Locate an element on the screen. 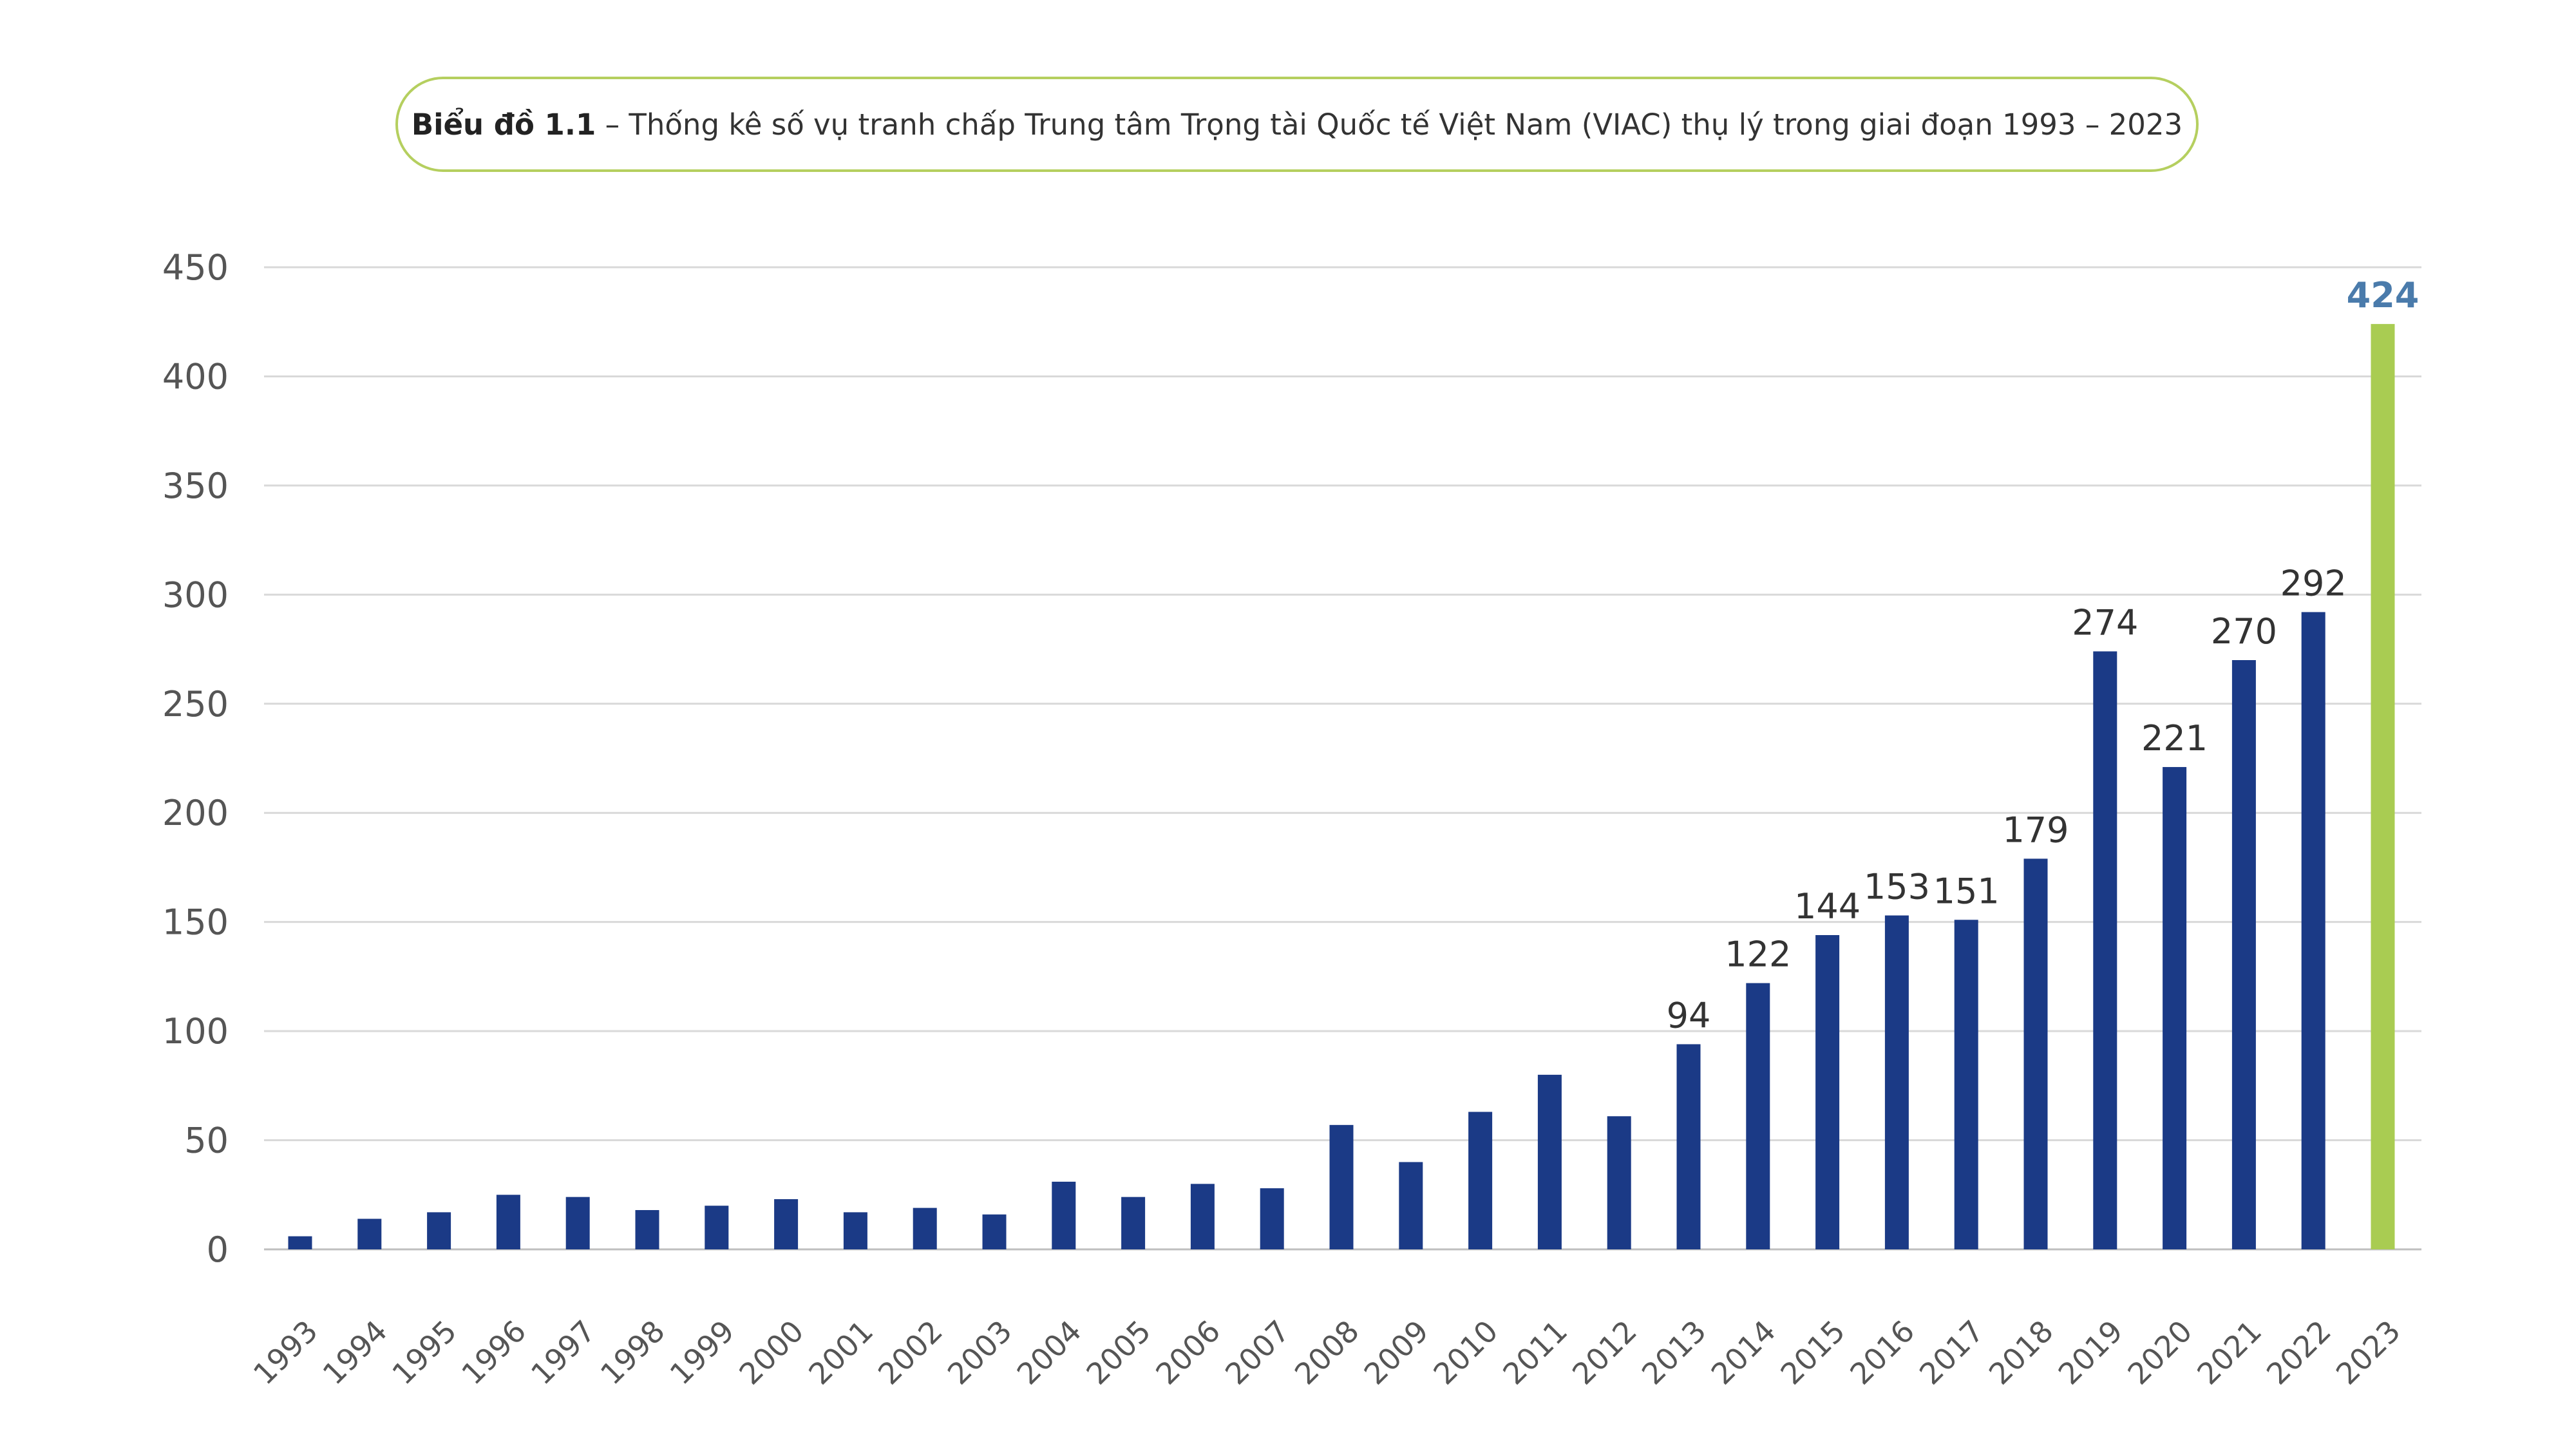  bar-2015 is located at coordinates (1828, 1092).